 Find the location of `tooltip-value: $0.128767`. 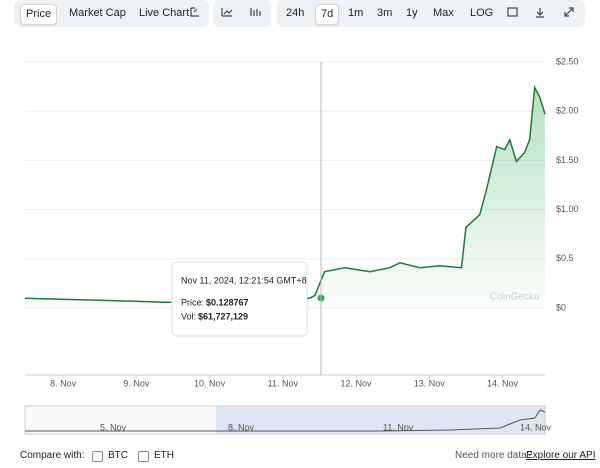

tooltip-value: $0.128767 is located at coordinates (227, 302).